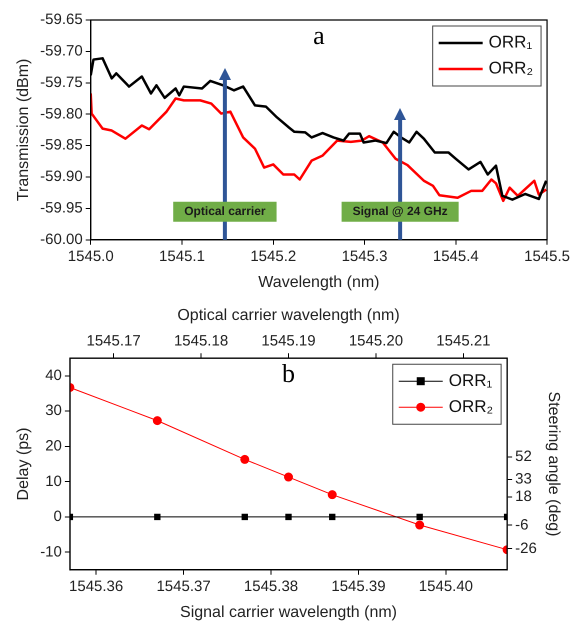 This screenshot has height=639, width=581. I want to click on x-tick-label: 1545.1, so click(182, 256).